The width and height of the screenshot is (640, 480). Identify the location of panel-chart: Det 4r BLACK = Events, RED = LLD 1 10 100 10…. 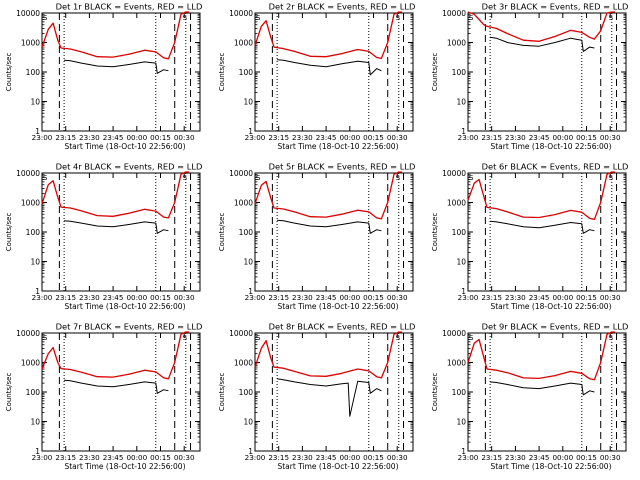
(103, 237).